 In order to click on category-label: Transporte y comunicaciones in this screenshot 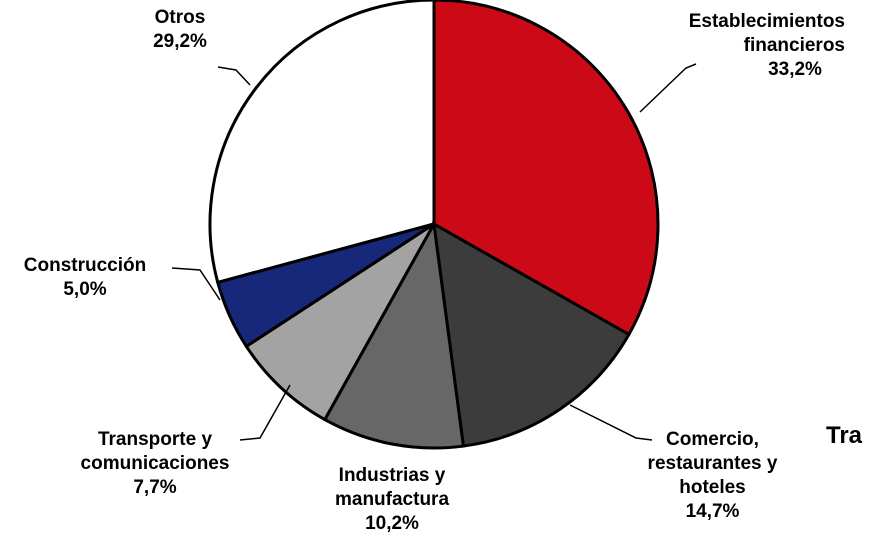, I will do `click(155, 451)`.